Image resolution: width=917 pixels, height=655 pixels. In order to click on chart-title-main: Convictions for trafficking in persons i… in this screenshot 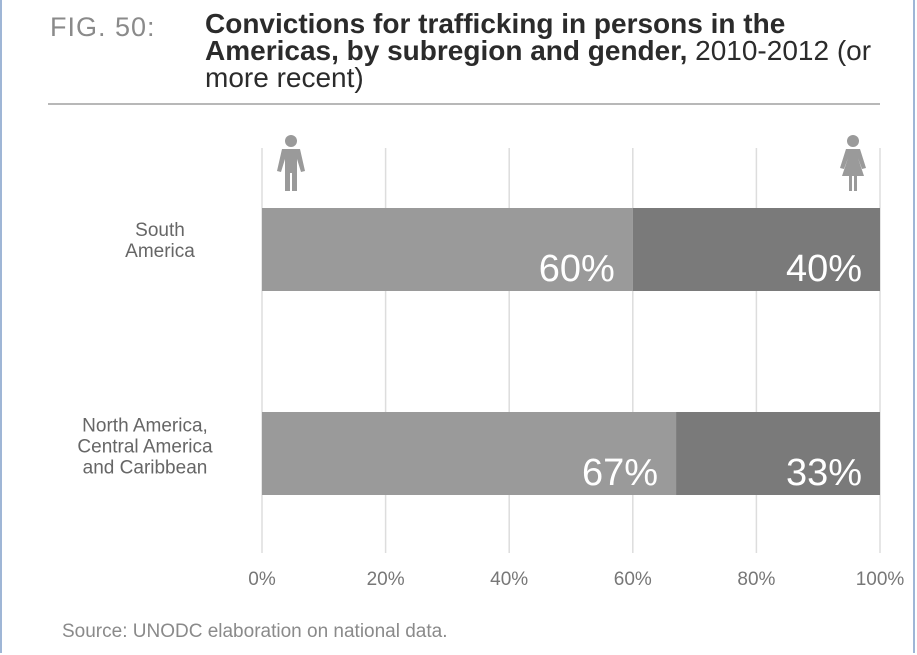, I will do `click(495, 37)`.